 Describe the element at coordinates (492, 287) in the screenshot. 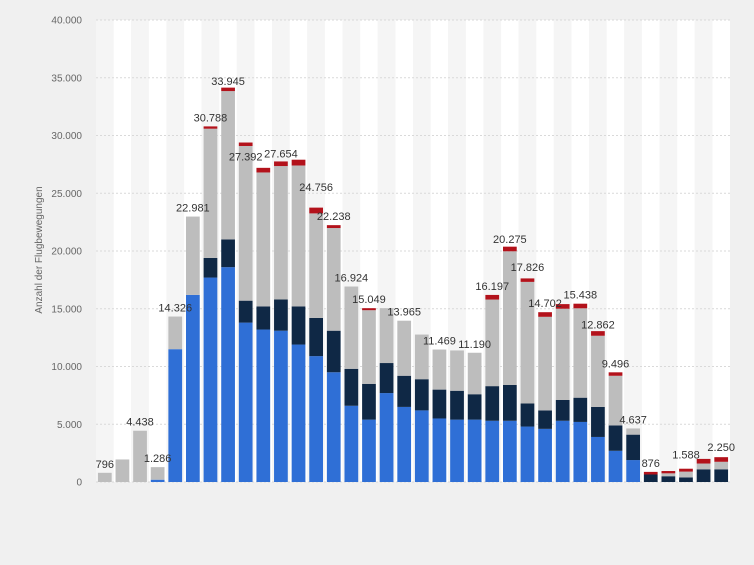

I see `data-label: 16.197` at that location.